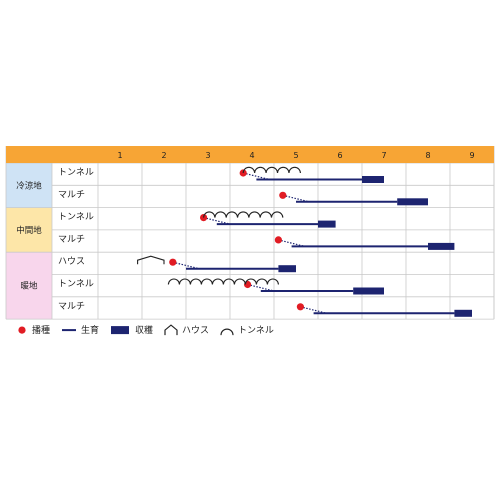  I want to click on legend-item-grow-label: 生育, so click(90, 330).